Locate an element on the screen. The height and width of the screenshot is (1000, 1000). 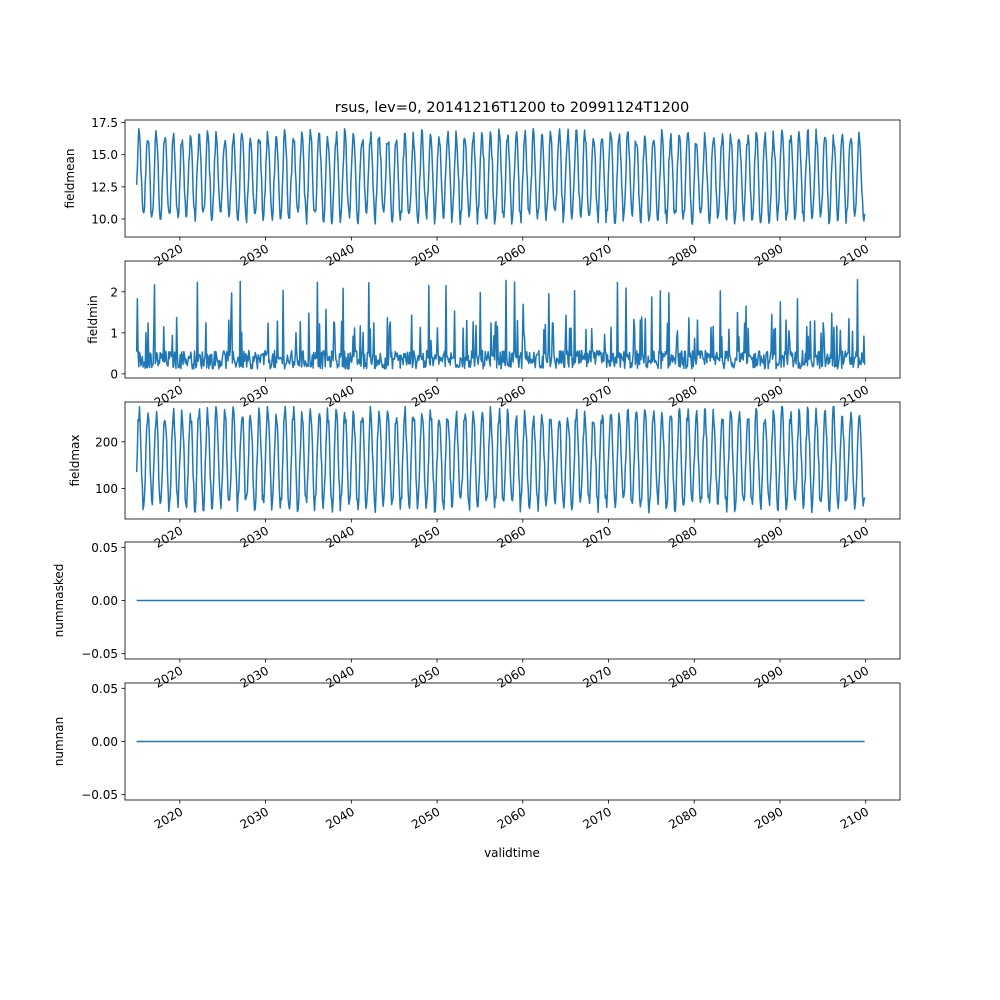
y-axis-label: fieldmin is located at coordinates (93, 319).